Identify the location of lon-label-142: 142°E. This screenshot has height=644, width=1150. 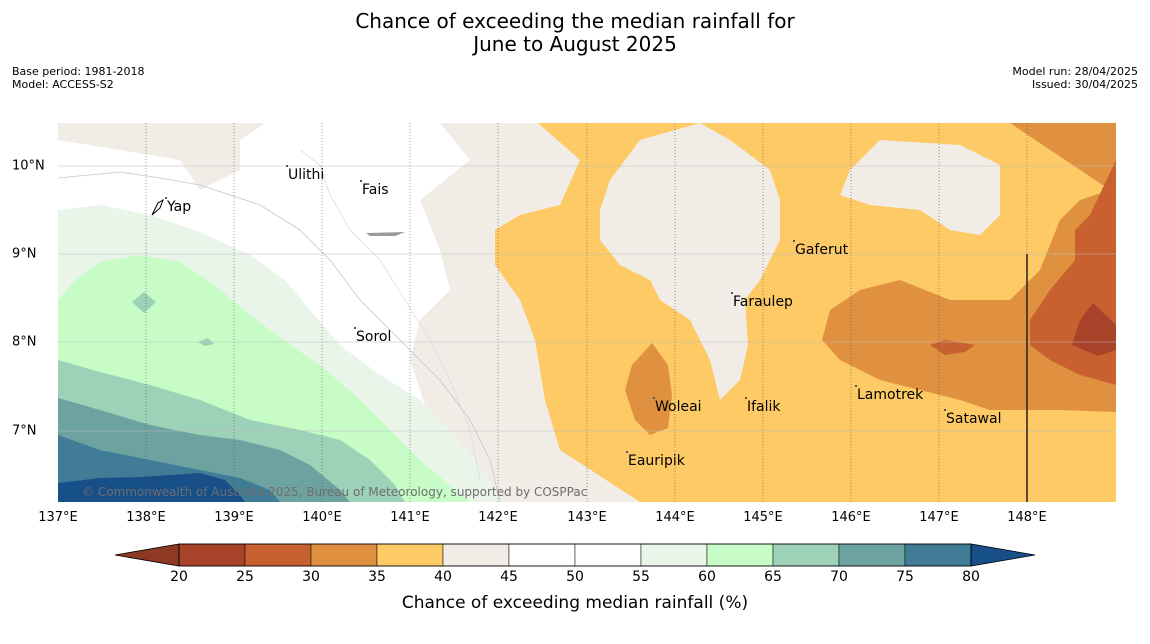
(498, 517).